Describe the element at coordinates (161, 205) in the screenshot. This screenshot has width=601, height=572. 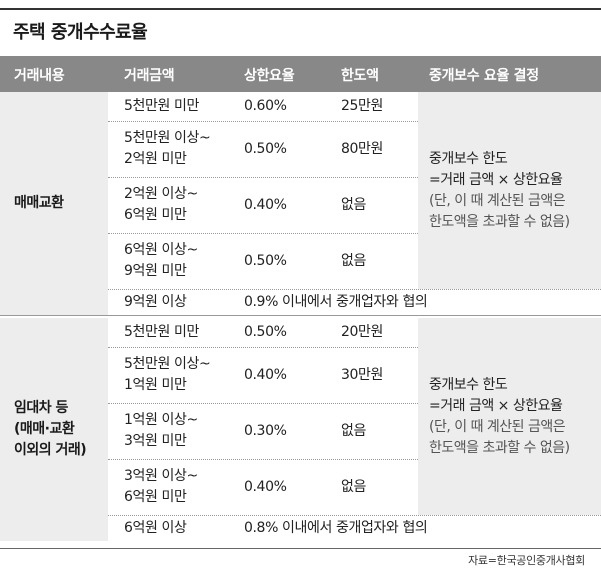
I see `transaction-amount: 2억원 이상~ 6억원 미만` at that location.